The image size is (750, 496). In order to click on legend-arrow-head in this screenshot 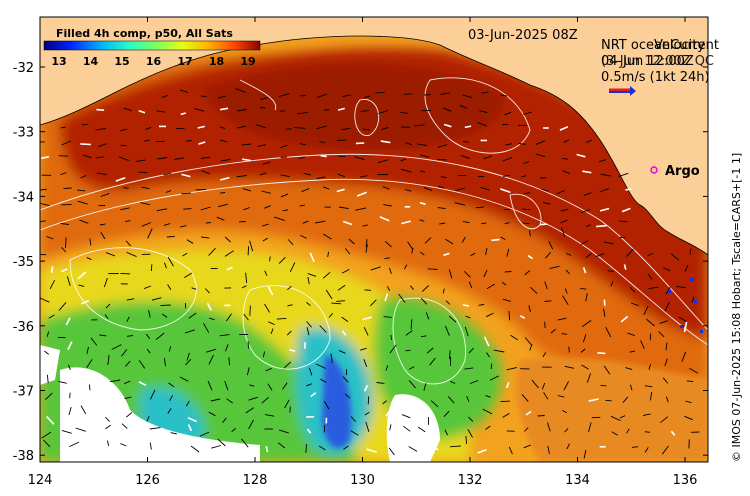, I will do `click(633, 91)`.